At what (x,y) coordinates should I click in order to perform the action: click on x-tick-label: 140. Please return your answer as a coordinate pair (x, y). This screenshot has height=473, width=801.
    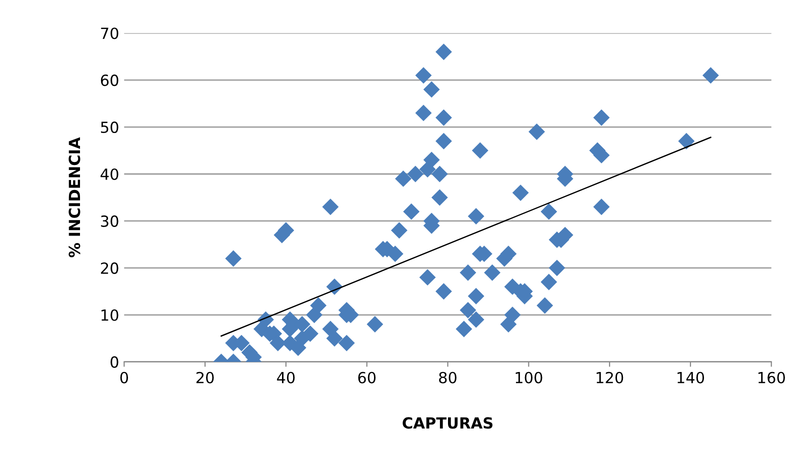
    Looking at the image, I should click on (691, 378).